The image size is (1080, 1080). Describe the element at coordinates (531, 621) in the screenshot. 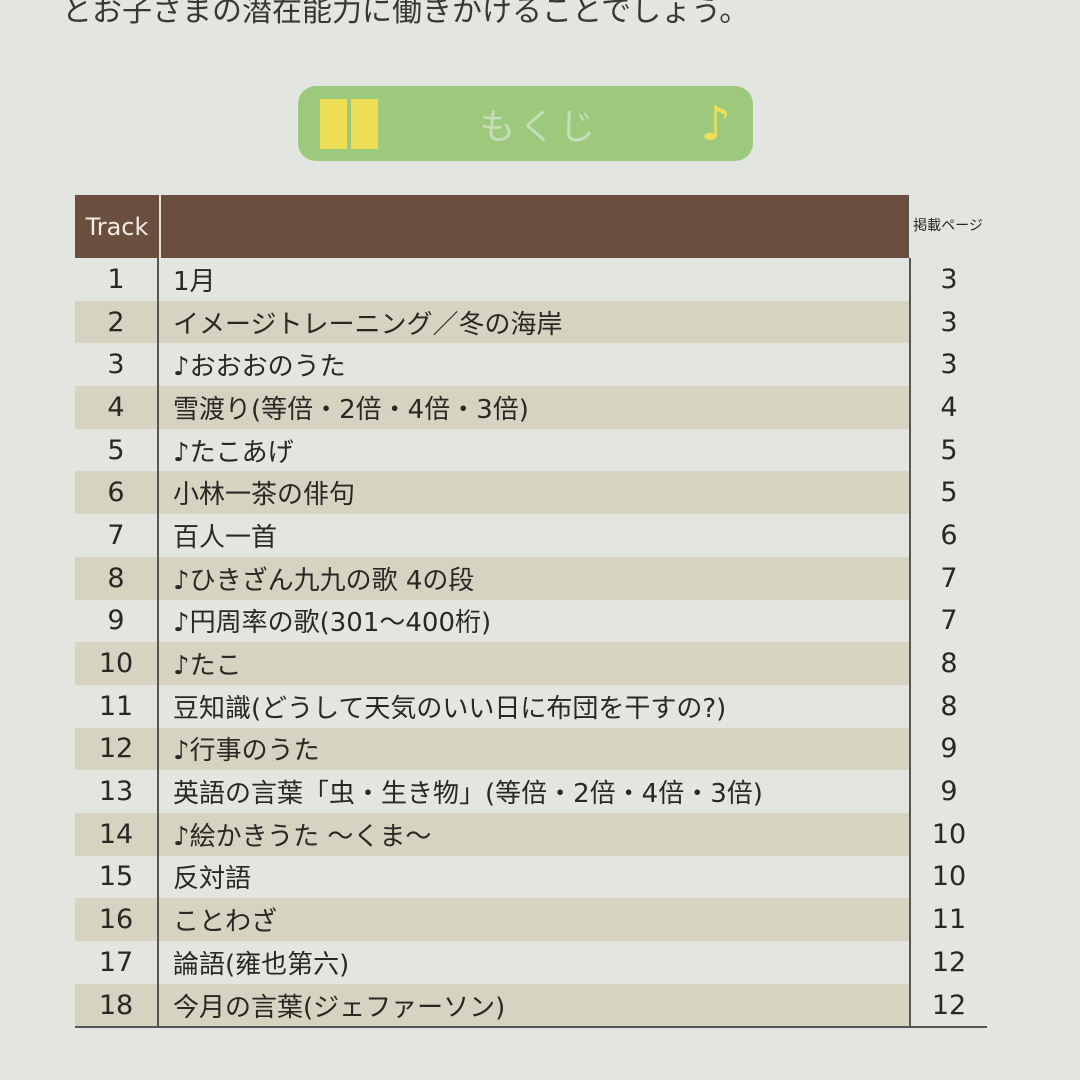

I see `table-row: 9 ♪円周率の歌(301～400桁) 7` at that location.